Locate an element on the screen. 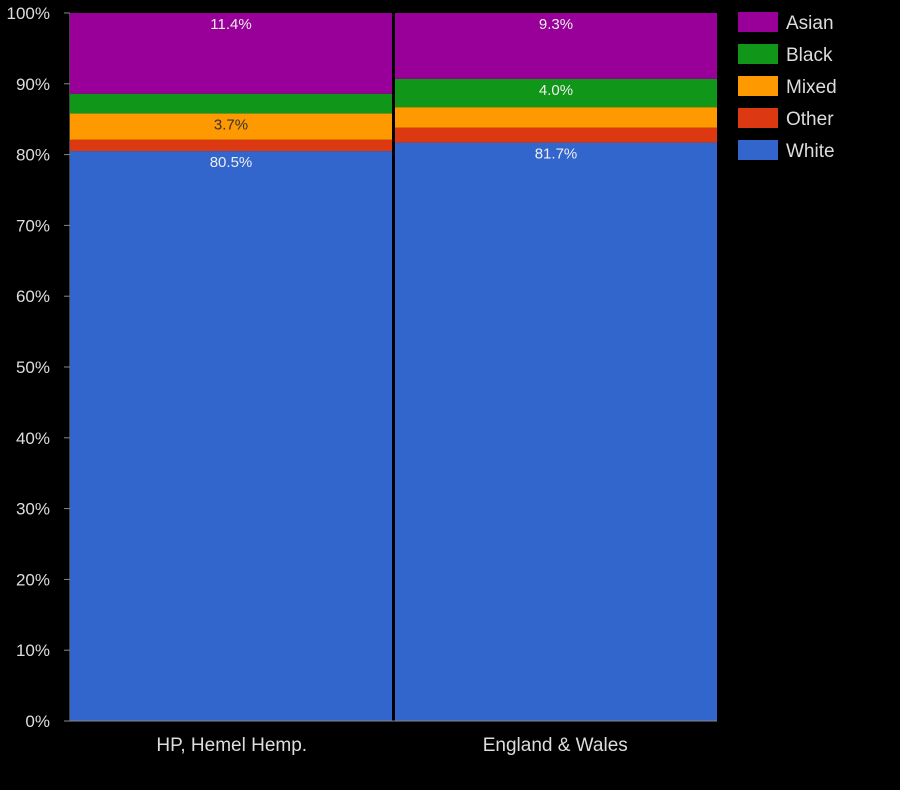 Image resolution: width=900 pixels, height=790 pixels. y-axis: 0% 10% 20% 30% 40% 50% 60% 70% 80% 90% 100% is located at coordinates (39, 367).